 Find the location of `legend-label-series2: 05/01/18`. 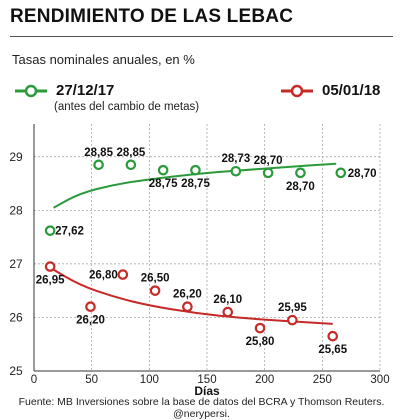

legend-label-series2: 05/01/18 is located at coordinates (351, 90).